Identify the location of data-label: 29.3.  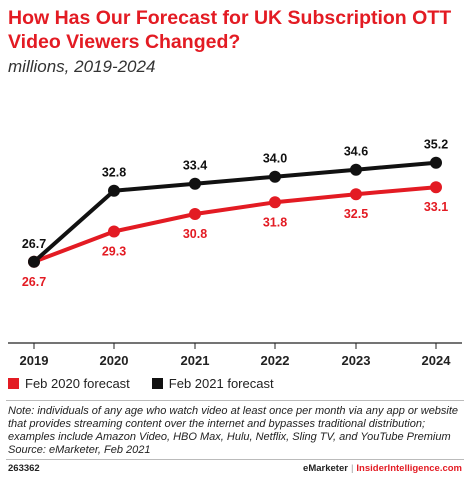
(114, 252).